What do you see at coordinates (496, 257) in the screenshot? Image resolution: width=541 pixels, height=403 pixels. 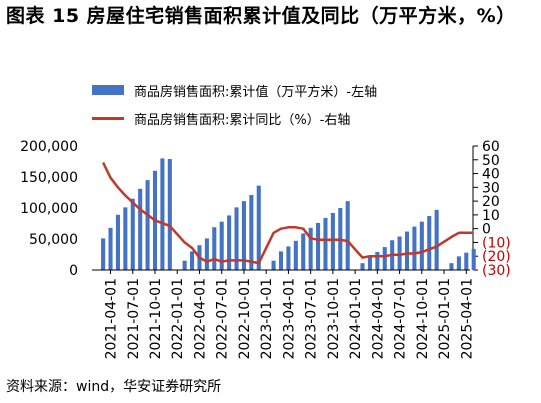 I see `right-axis-tick-label: (20)` at bounding box center [496, 257].